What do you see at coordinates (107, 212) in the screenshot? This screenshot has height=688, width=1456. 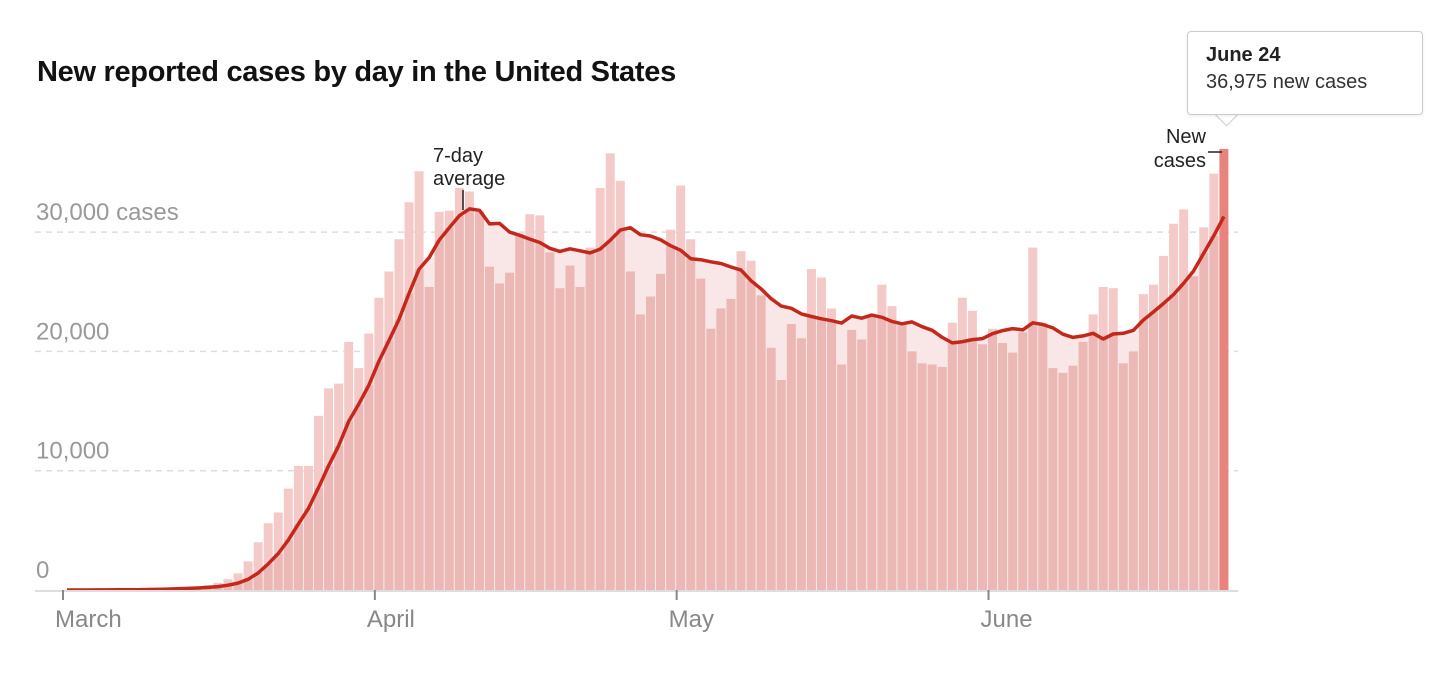 I see `y-tick-label: 30,000 cases` at bounding box center [107, 212].